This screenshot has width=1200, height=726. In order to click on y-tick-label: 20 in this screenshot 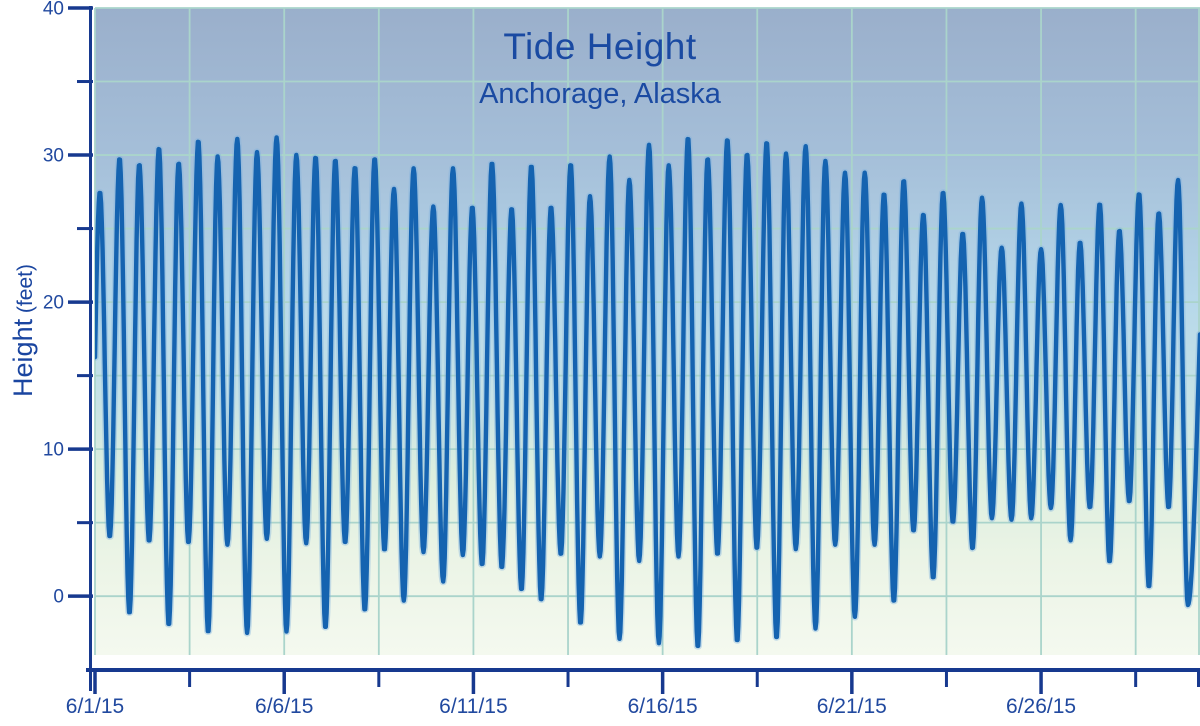, I will do `click(53, 303)`.